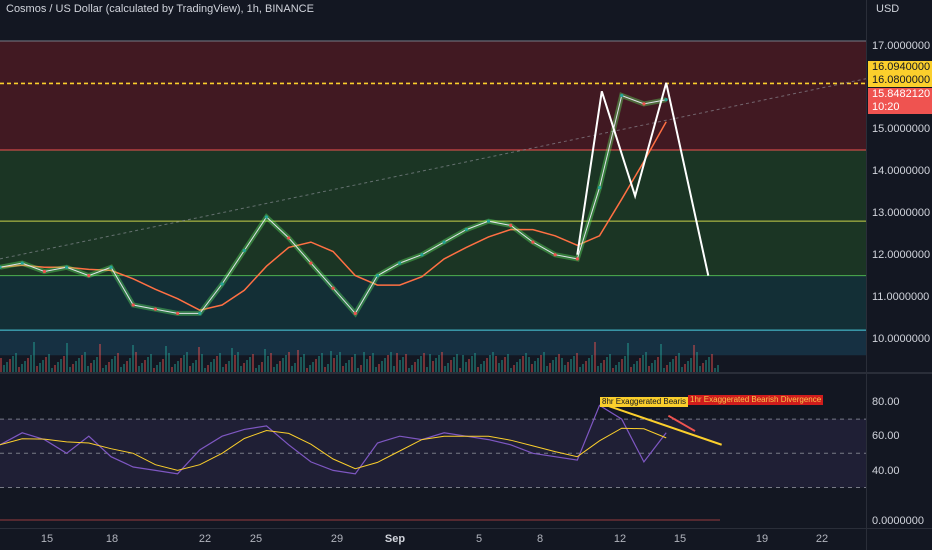 The height and width of the screenshot is (550, 932). Describe the element at coordinates (901, 171) in the screenshot. I see `price-tick-14: 14.0000000` at that location.